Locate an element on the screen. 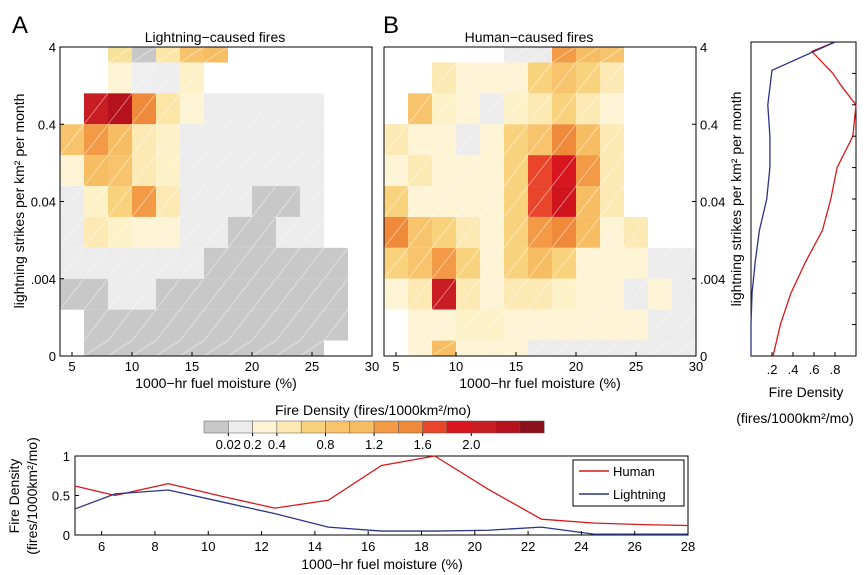  heatmap-lightning-x-ticks: 5 10 15 20 25 30 is located at coordinates (223, 363).